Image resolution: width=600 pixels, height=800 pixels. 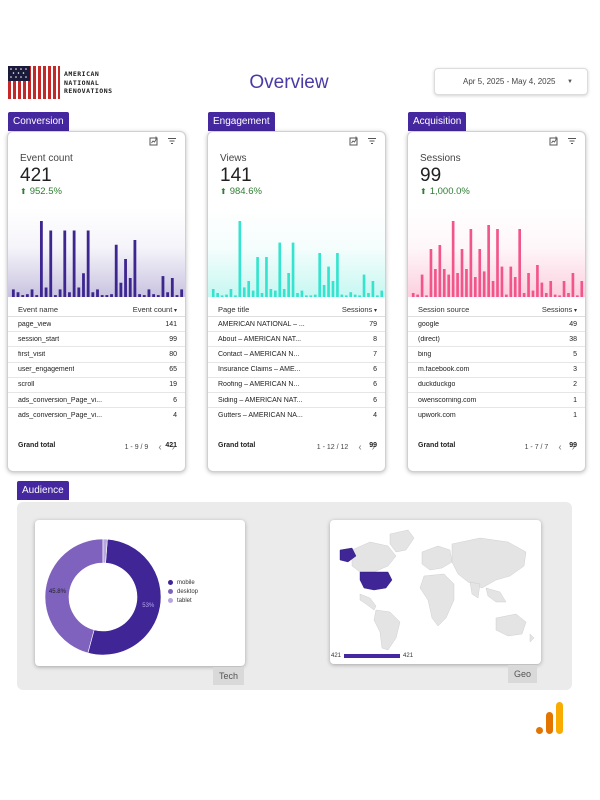 I want to click on metric-name: Sessions, so click(x=440, y=158).